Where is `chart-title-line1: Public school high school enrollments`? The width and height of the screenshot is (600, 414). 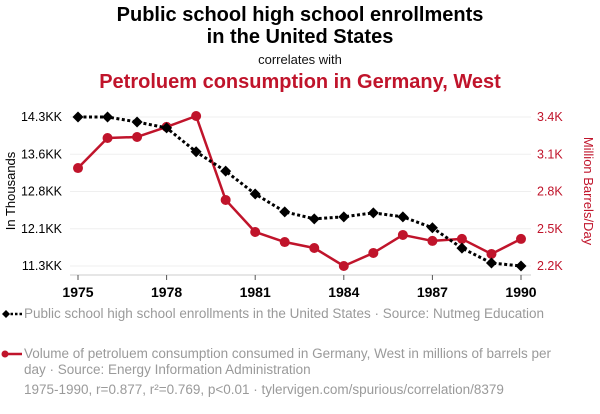 chart-title-line1: Public school high school enrollments is located at coordinates (300, 15).